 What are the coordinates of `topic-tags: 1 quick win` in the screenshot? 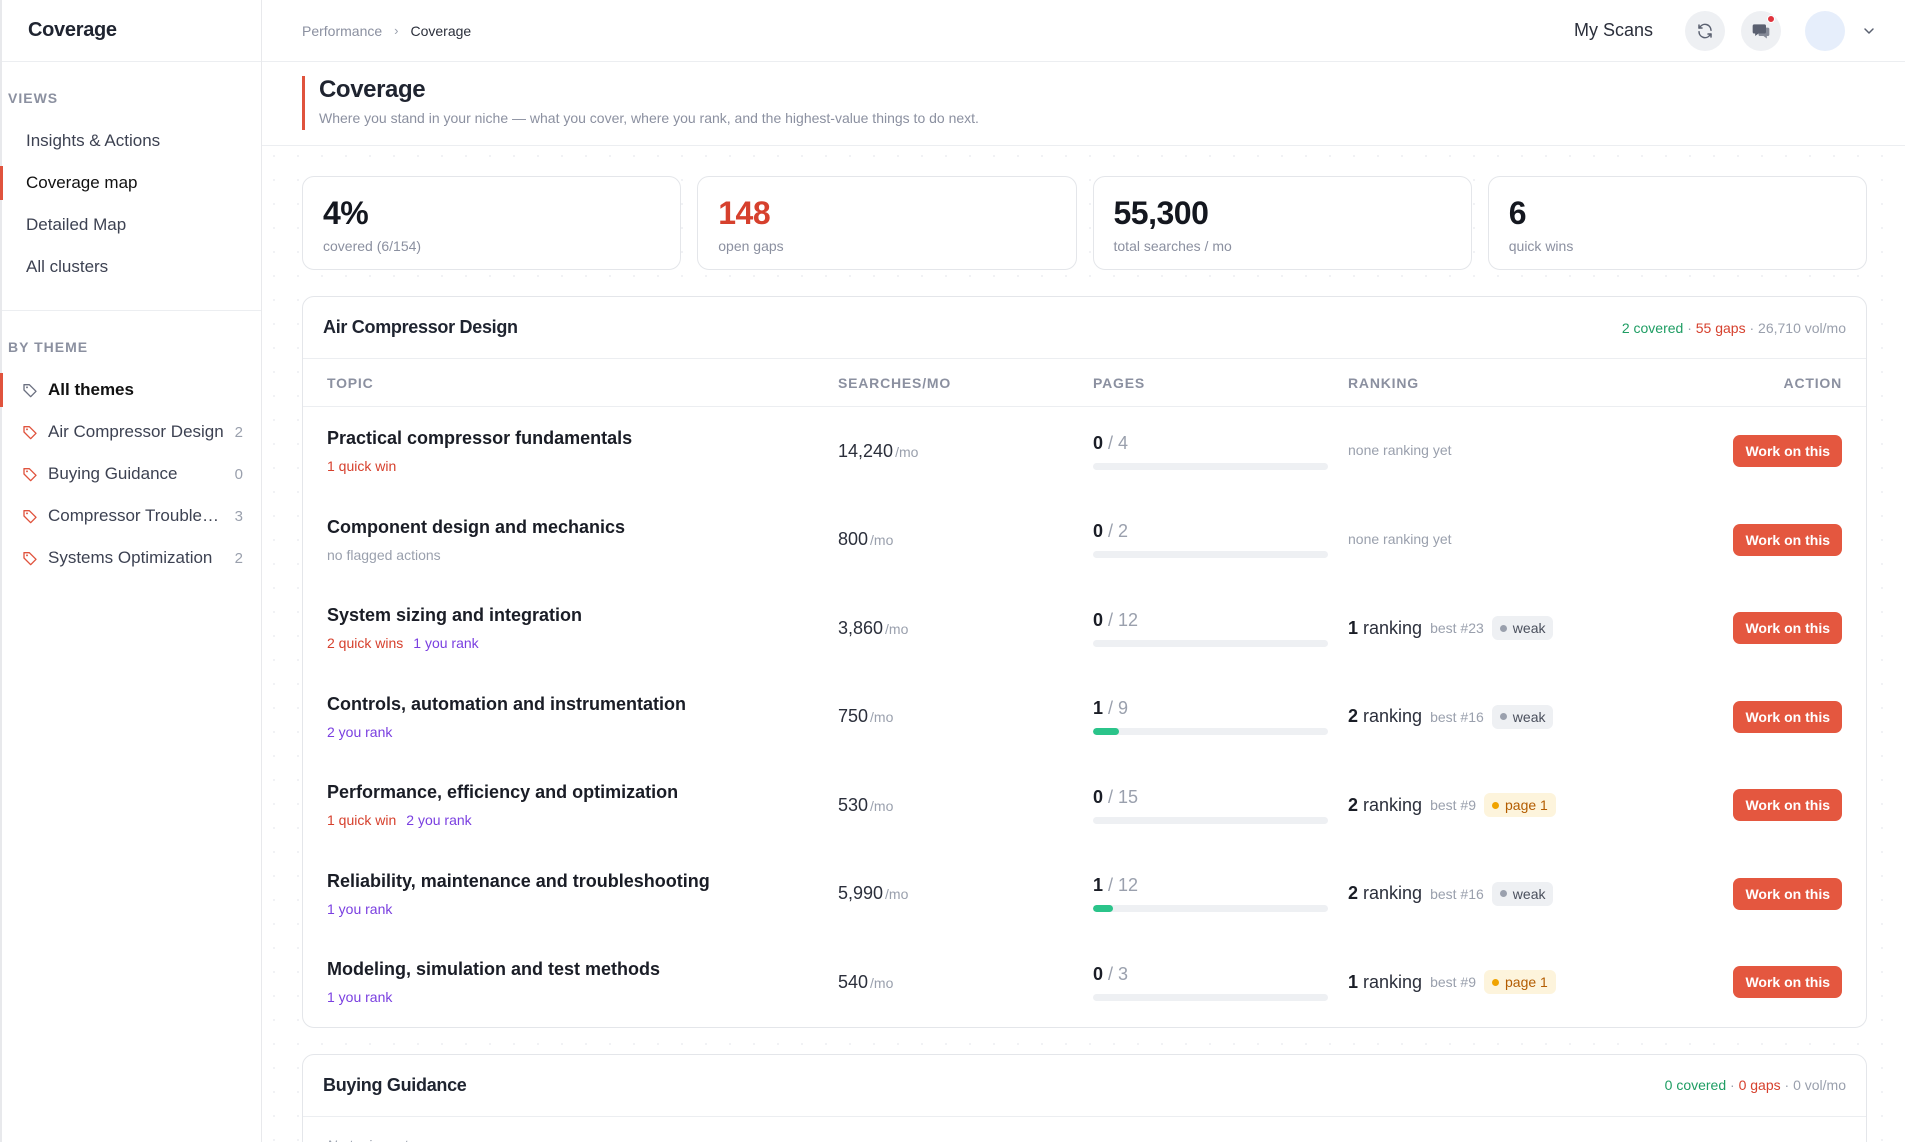 It's located at (582, 466).